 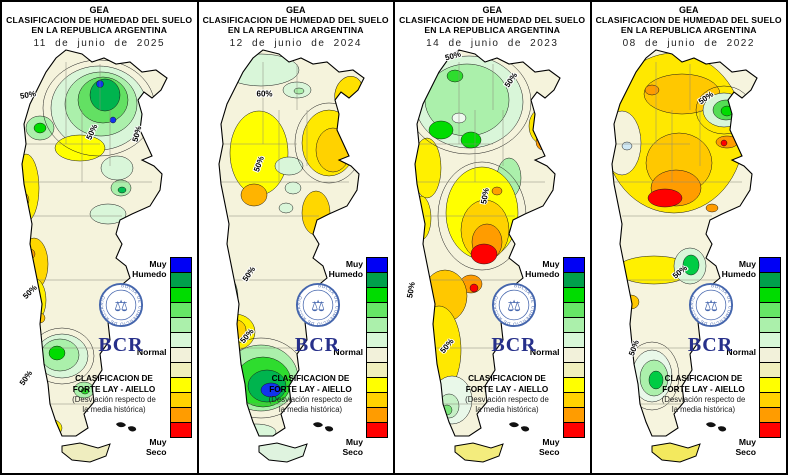 What do you see at coordinates (295, 43) in the screenshot?
I see `map-date: 12 de junio de 2024` at bounding box center [295, 43].